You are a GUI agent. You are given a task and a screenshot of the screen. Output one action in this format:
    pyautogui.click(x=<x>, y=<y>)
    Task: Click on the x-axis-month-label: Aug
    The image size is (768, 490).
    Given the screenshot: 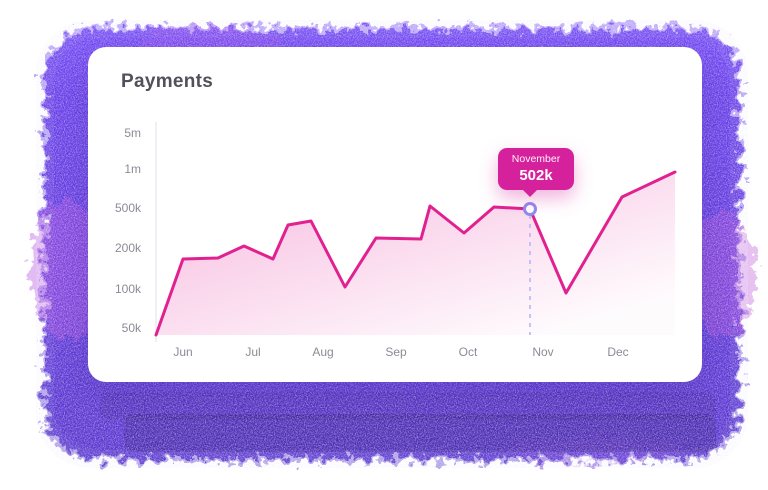 What is the action you would take?
    pyautogui.click(x=322, y=352)
    